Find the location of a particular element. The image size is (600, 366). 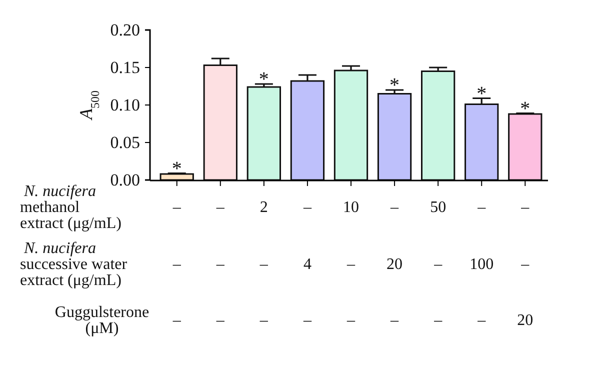

y-tick-label: 0.10 is located at coordinates (125, 104).